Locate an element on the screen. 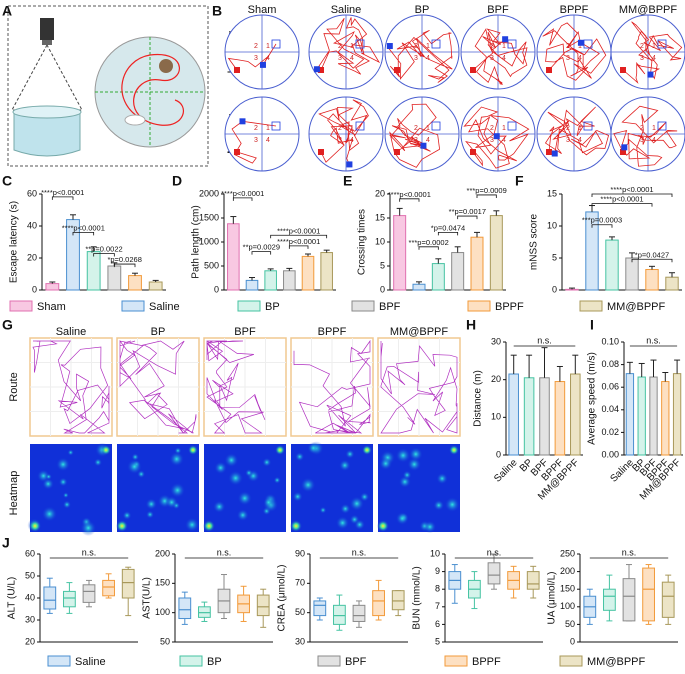 This screenshot has width=685, height=674. y-axis-label: BUN (mmol/L) is located at coordinates (417, 597).